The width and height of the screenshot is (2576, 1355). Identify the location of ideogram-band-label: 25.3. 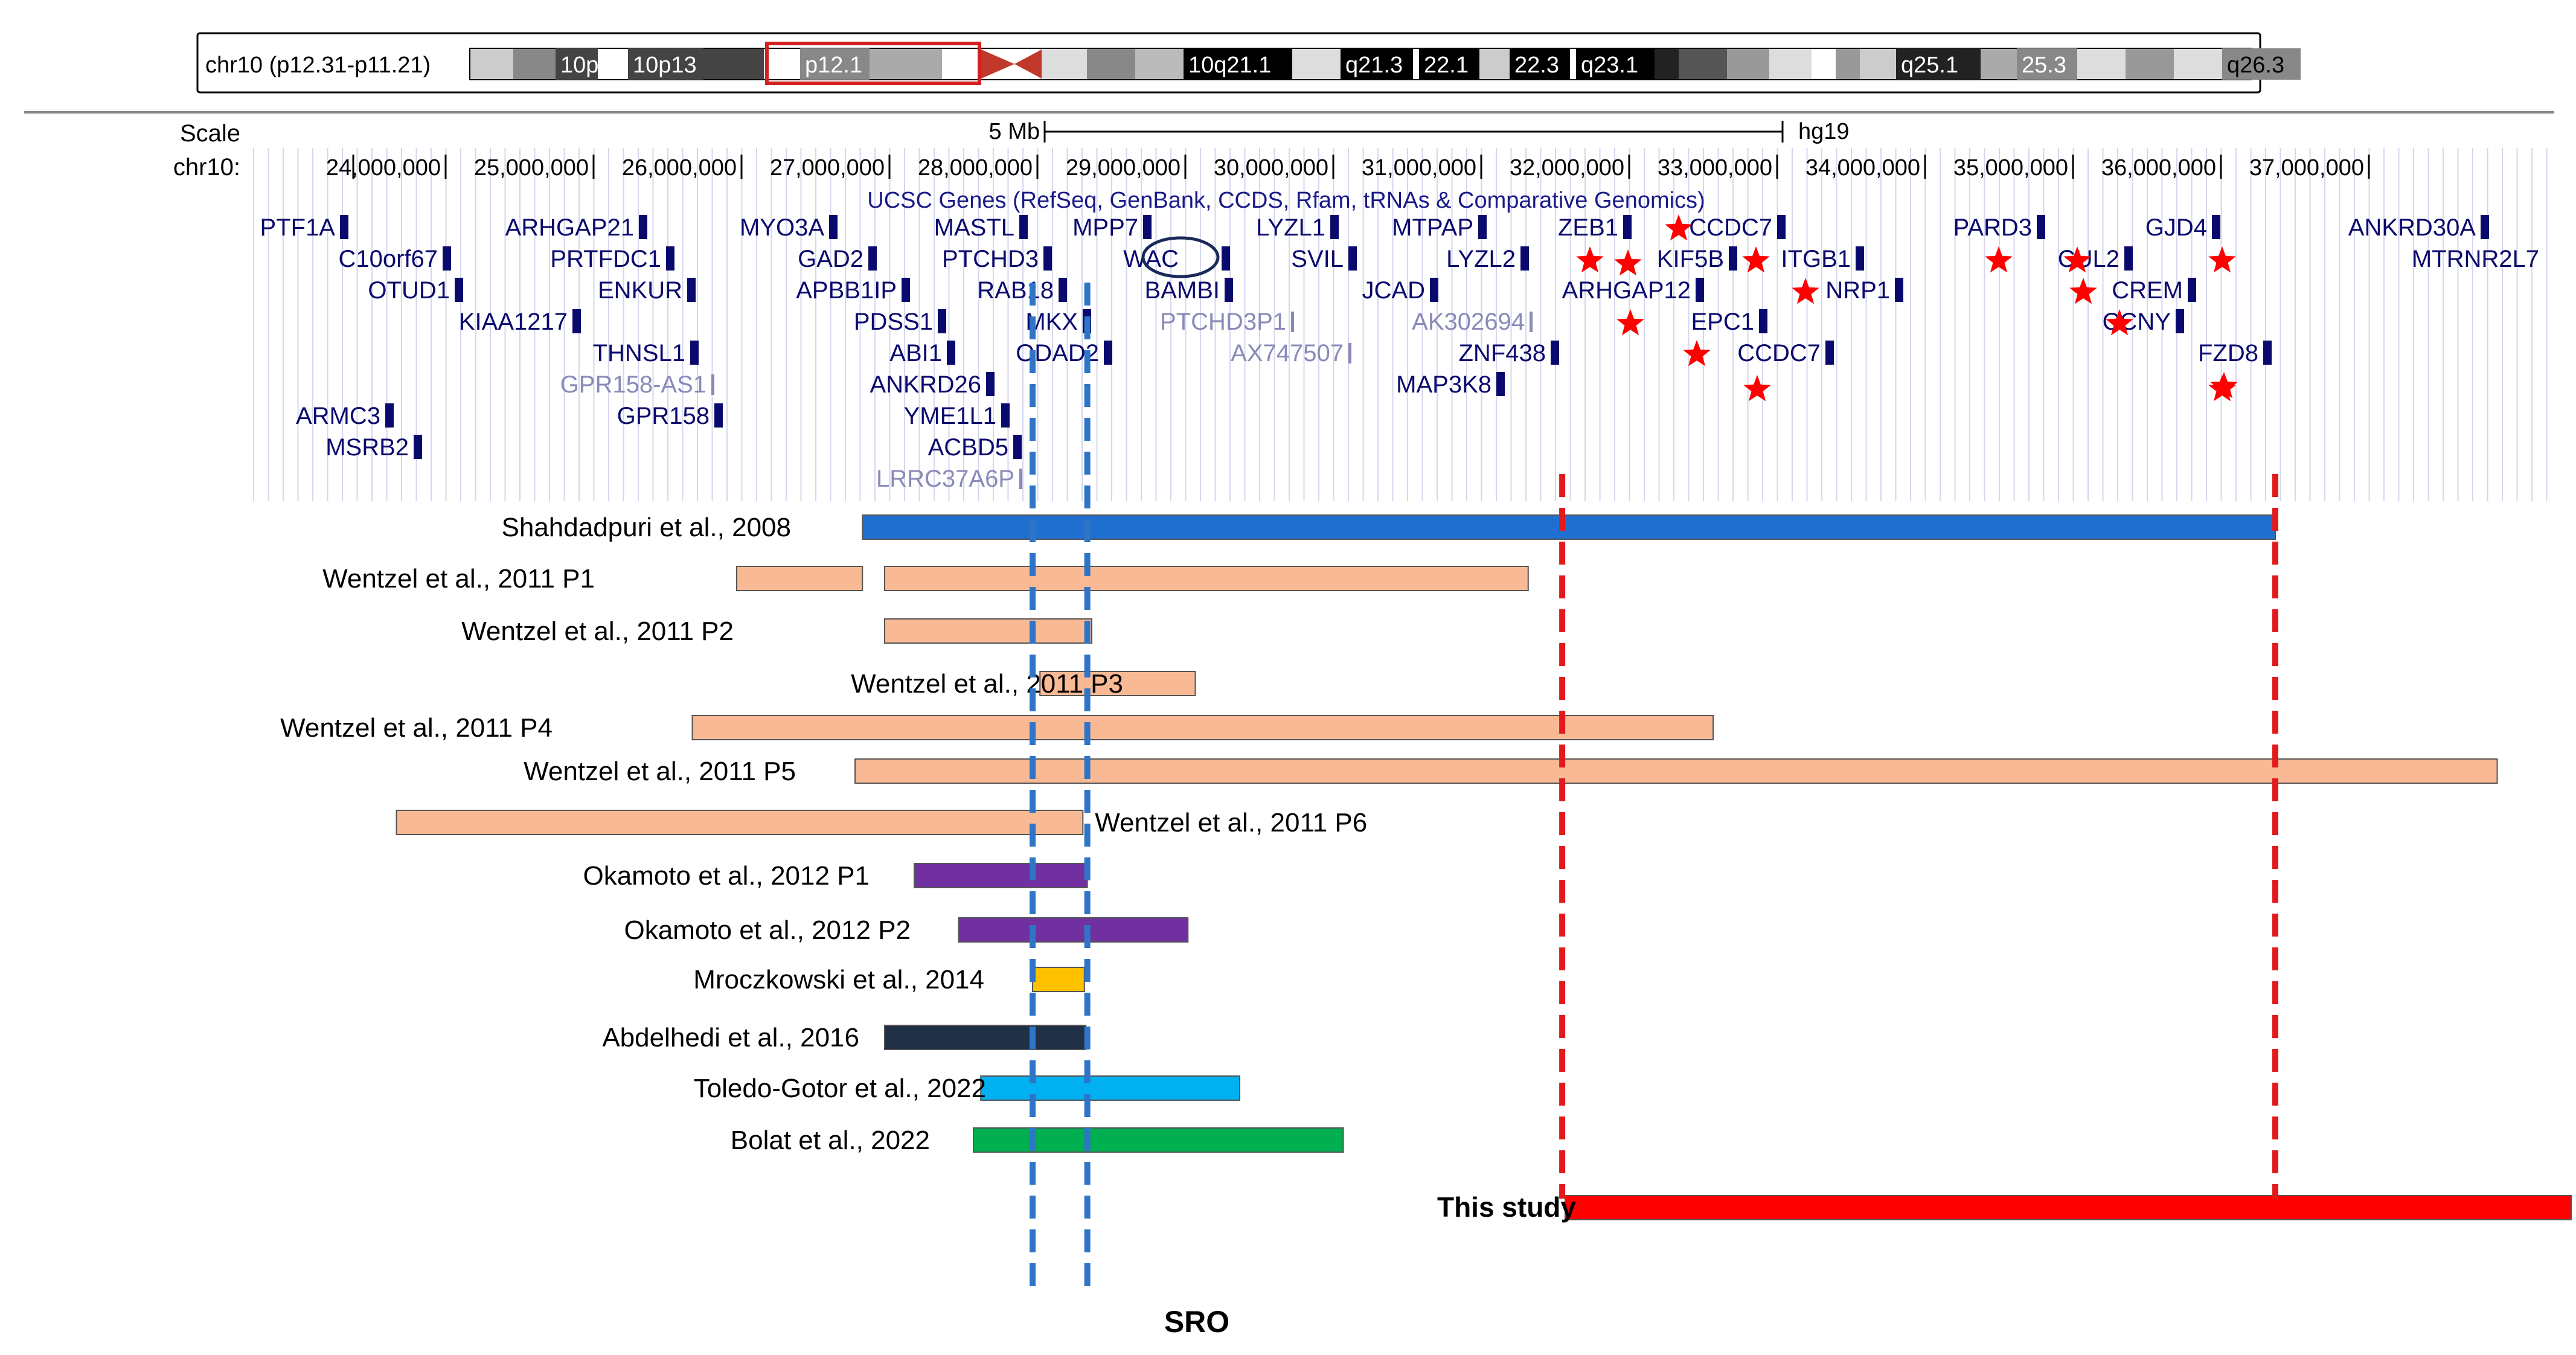
(2044, 66).